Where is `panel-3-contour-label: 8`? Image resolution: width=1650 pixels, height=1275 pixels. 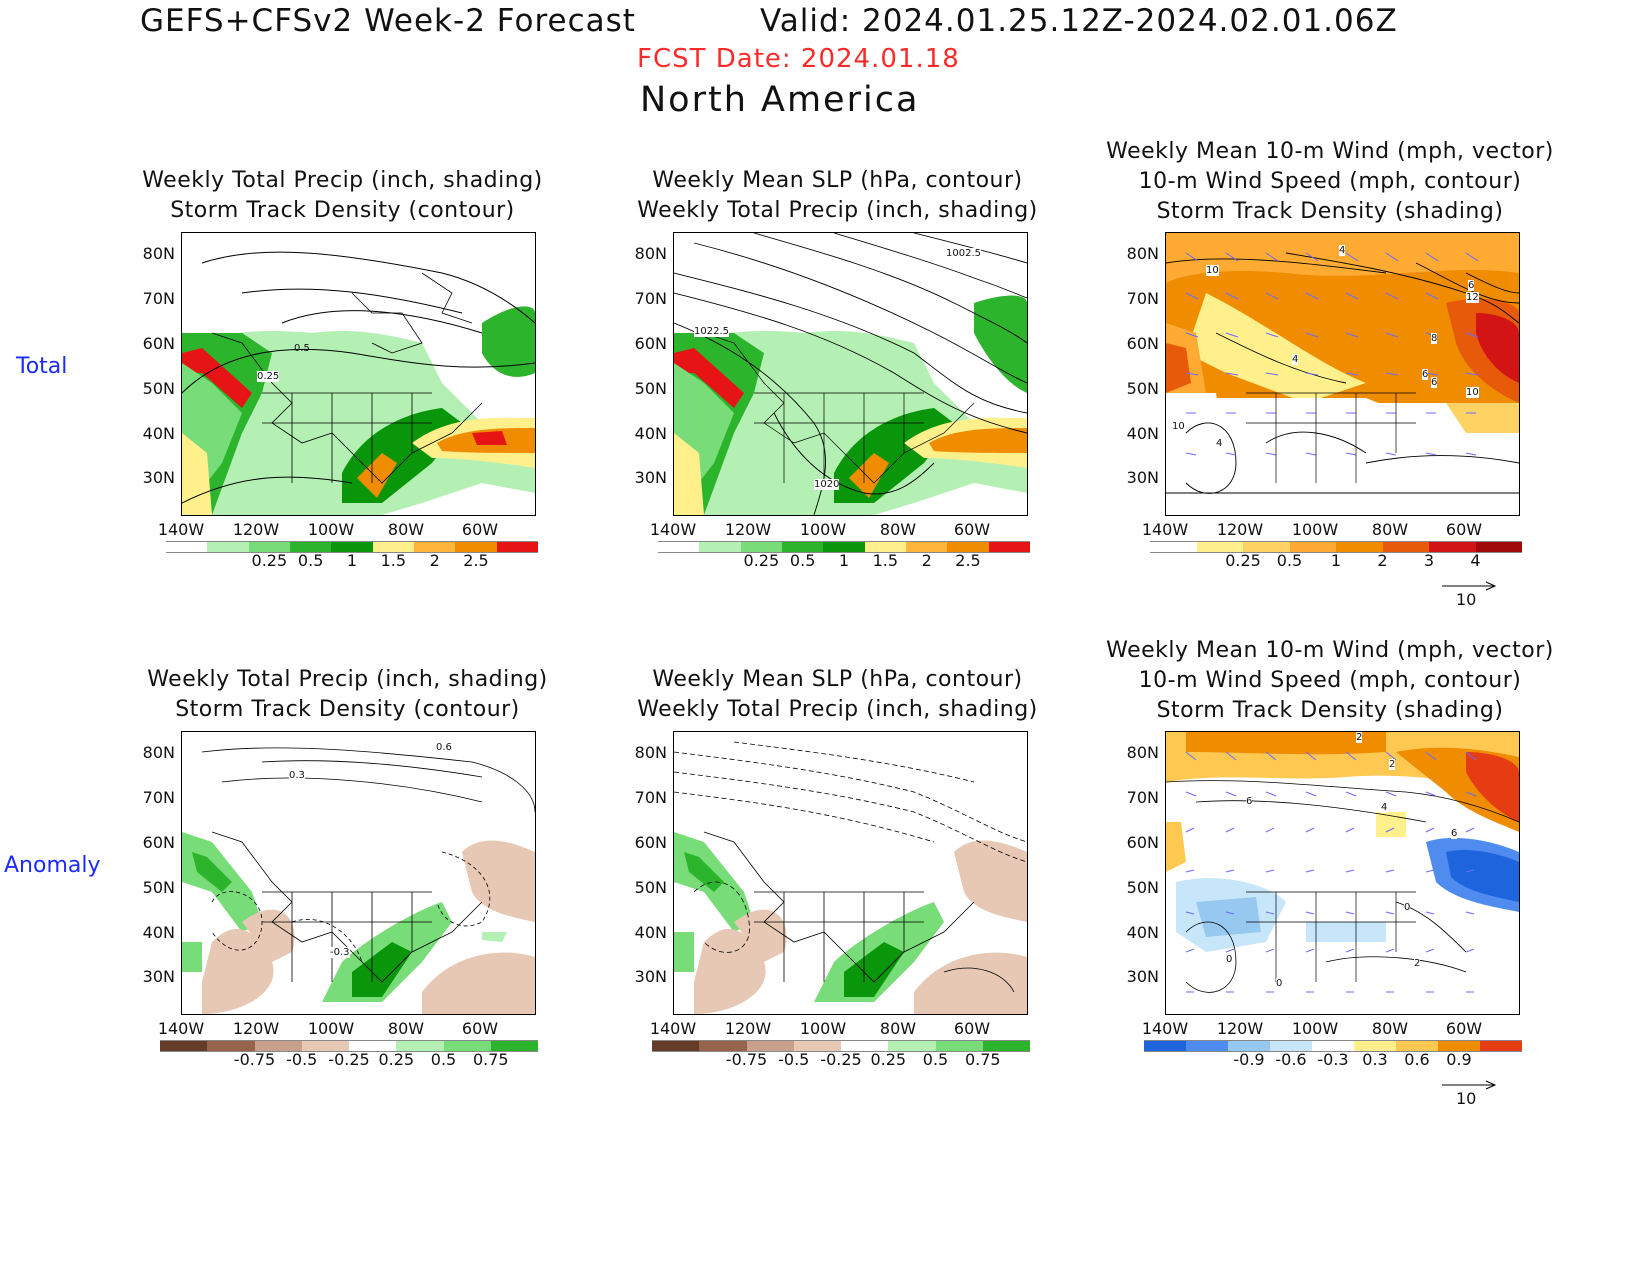
panel-3-contour-label: 8 is located at coordinates (1434, 338).